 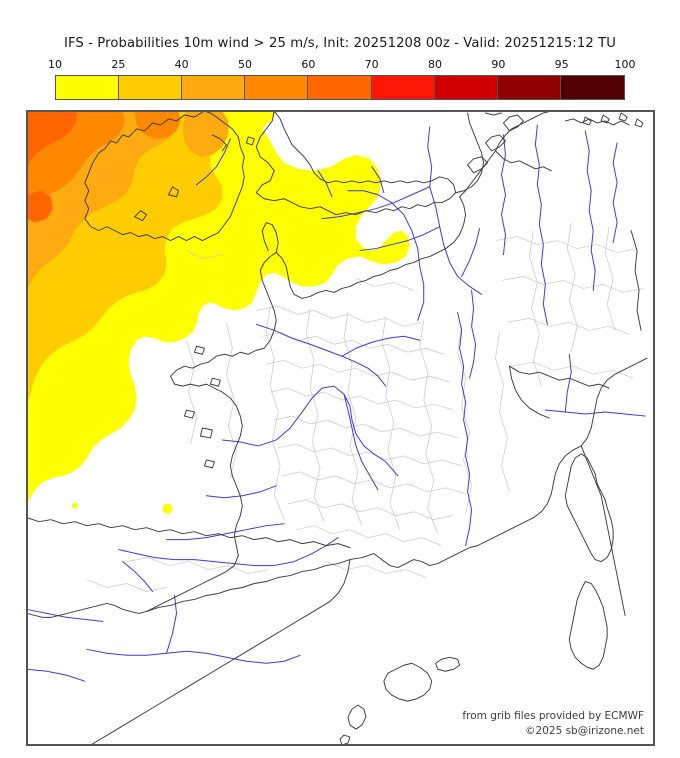 What do you see at coordinates (589, 508) in the screenshot?
I see `coast-corsica` at bounding box center [589, 508].